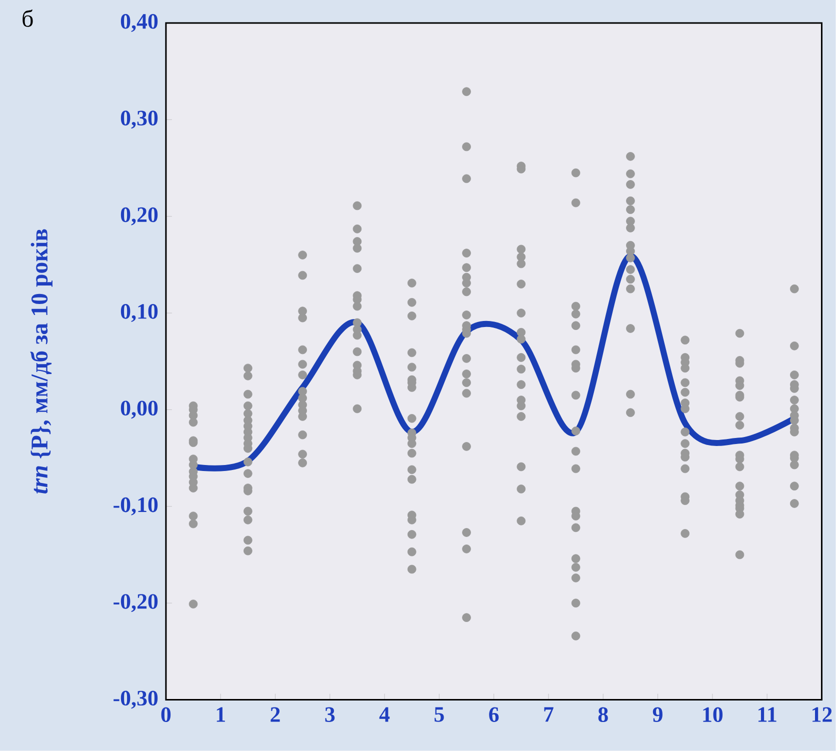 This screenshot has height=751, width=836. Describe the element at coordinates (136, 699) in the screenshot. I see `y-tick-label: -0,30` at that location.